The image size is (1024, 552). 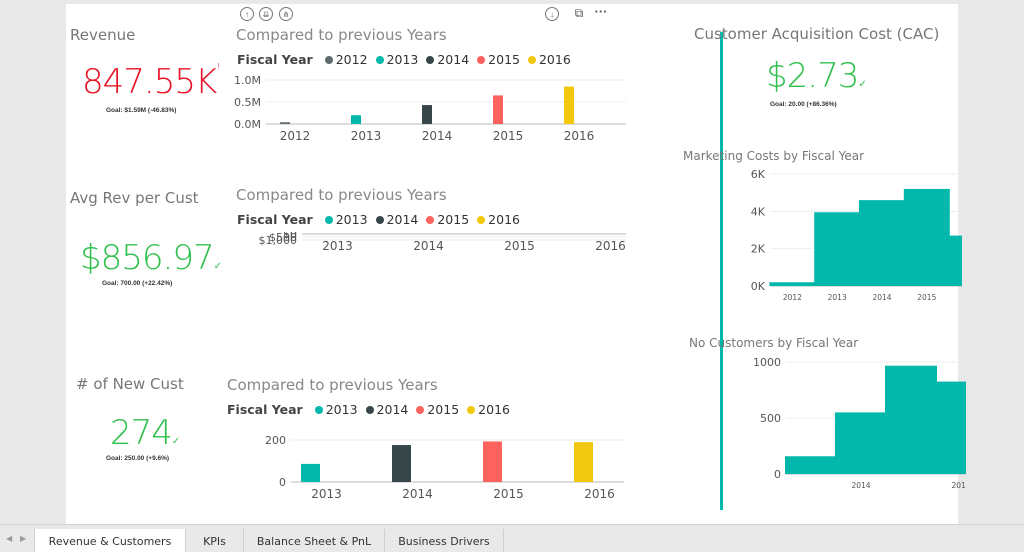 What do you see at coordinates (247, 124) in the screenshot?
I see `y-tick-label: 0.0M` at bounding box center [247, 124].